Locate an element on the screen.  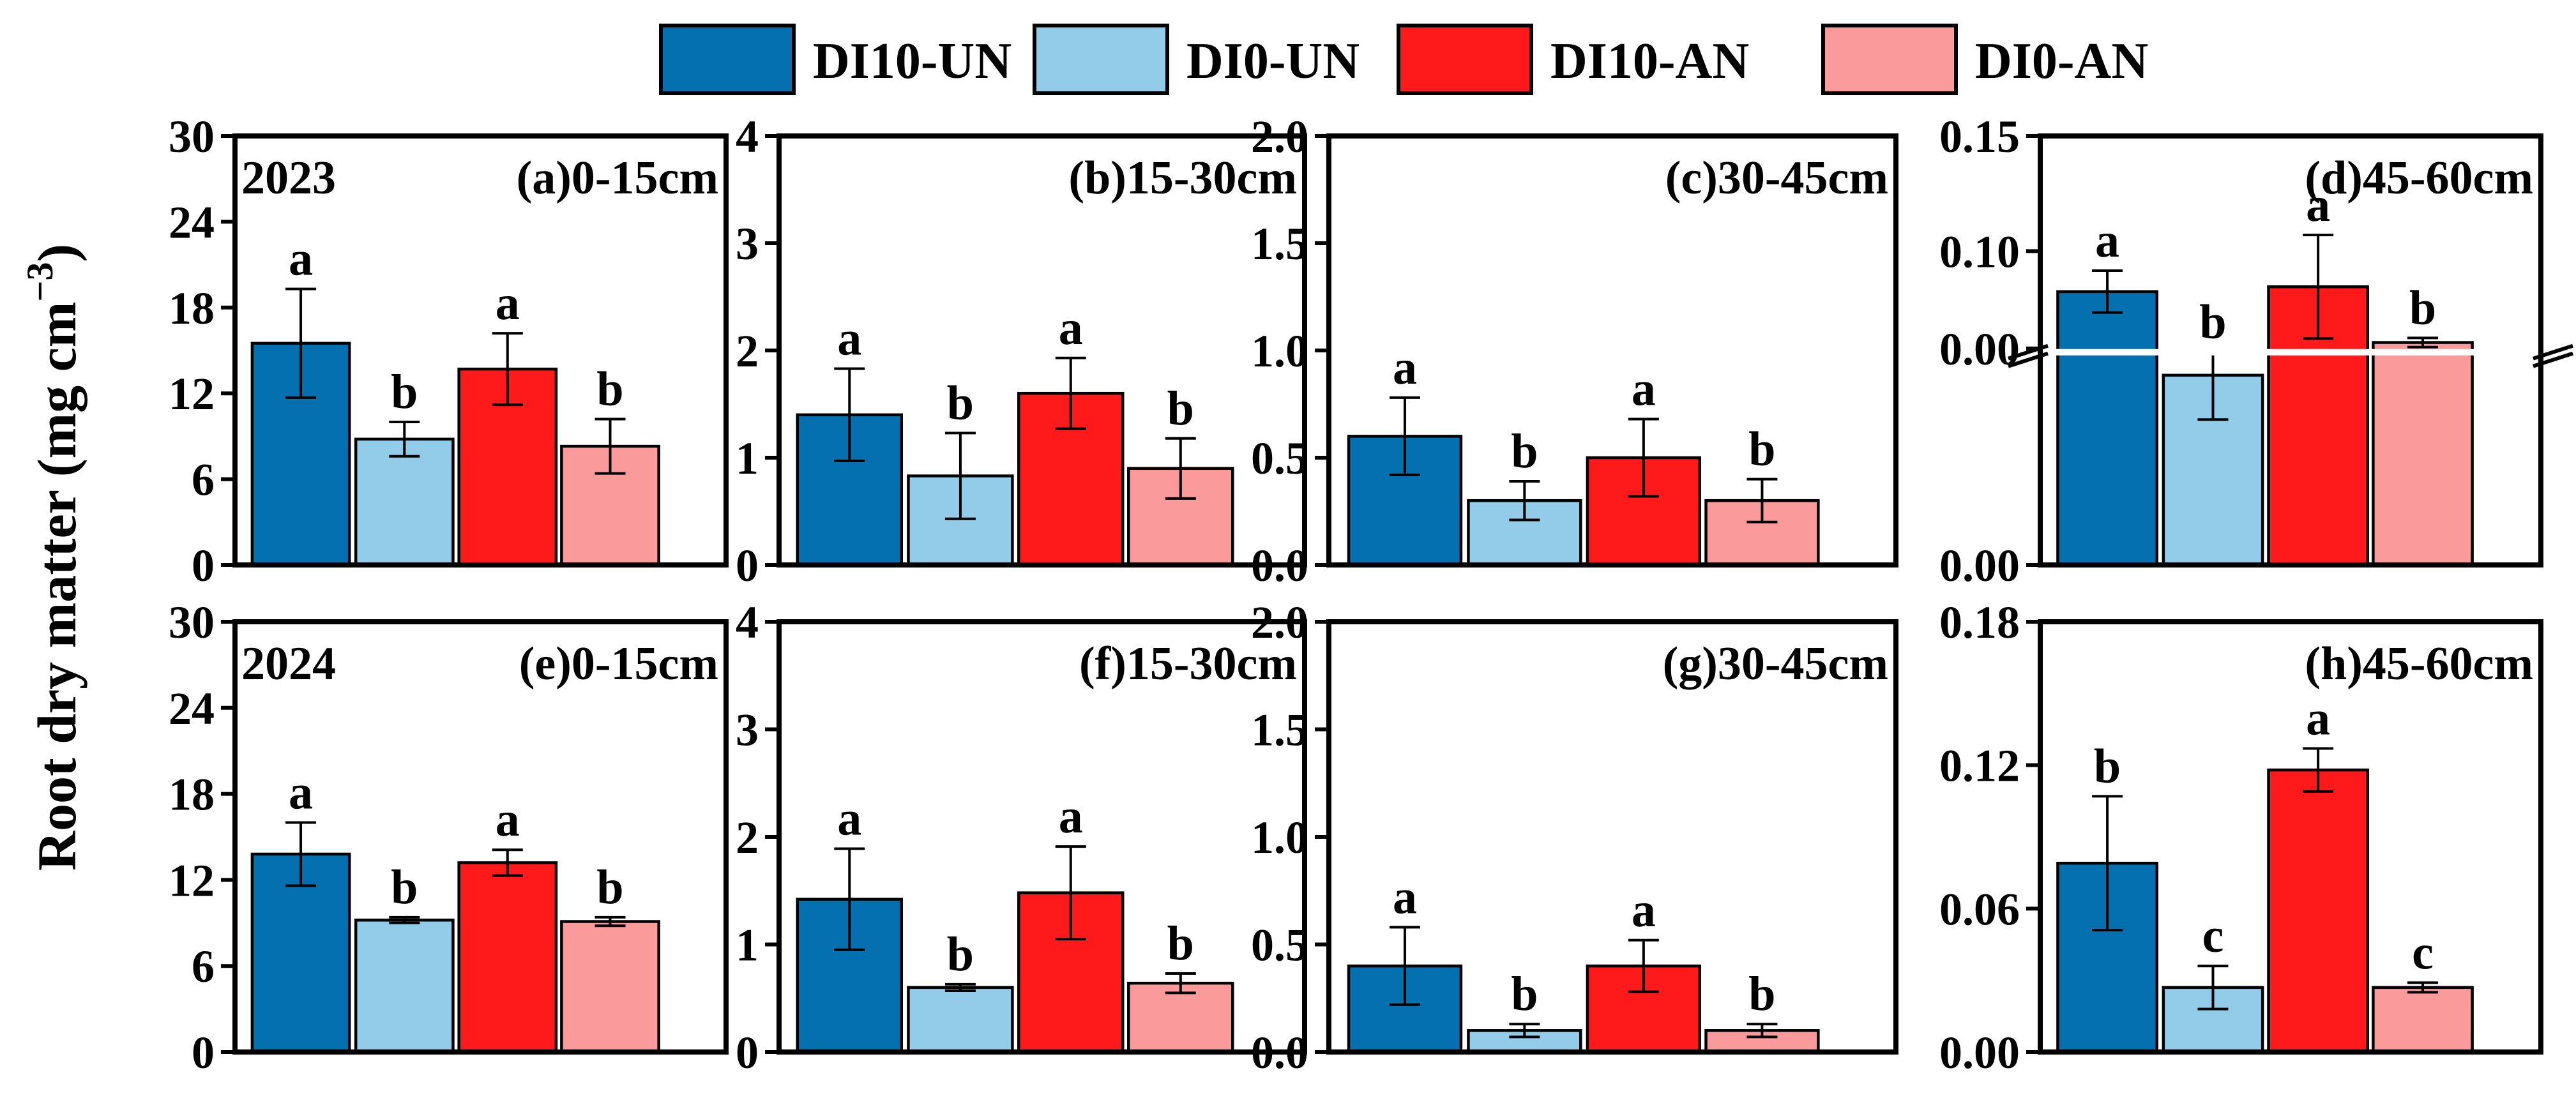
y-tick-label: 1.0 is located at coordinates (1280, 837).